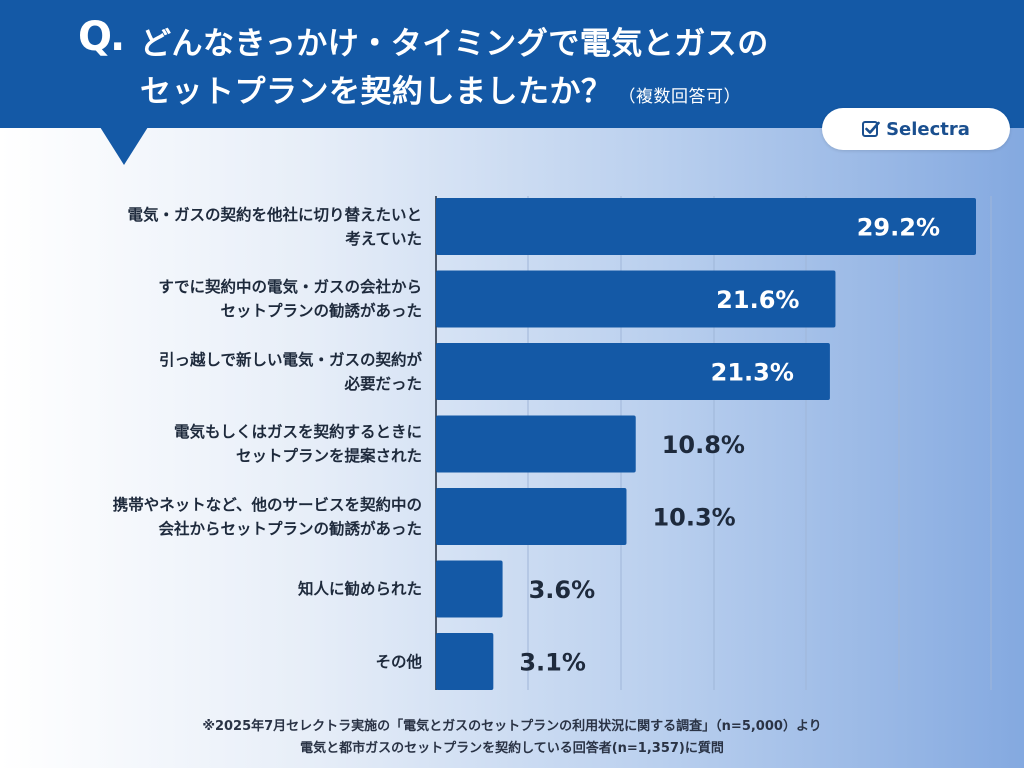  Describe the element at coordinates (297, 432) in the screenshot. I see `category-label-line: 電気もしくはガスを契約するときに` at that location.